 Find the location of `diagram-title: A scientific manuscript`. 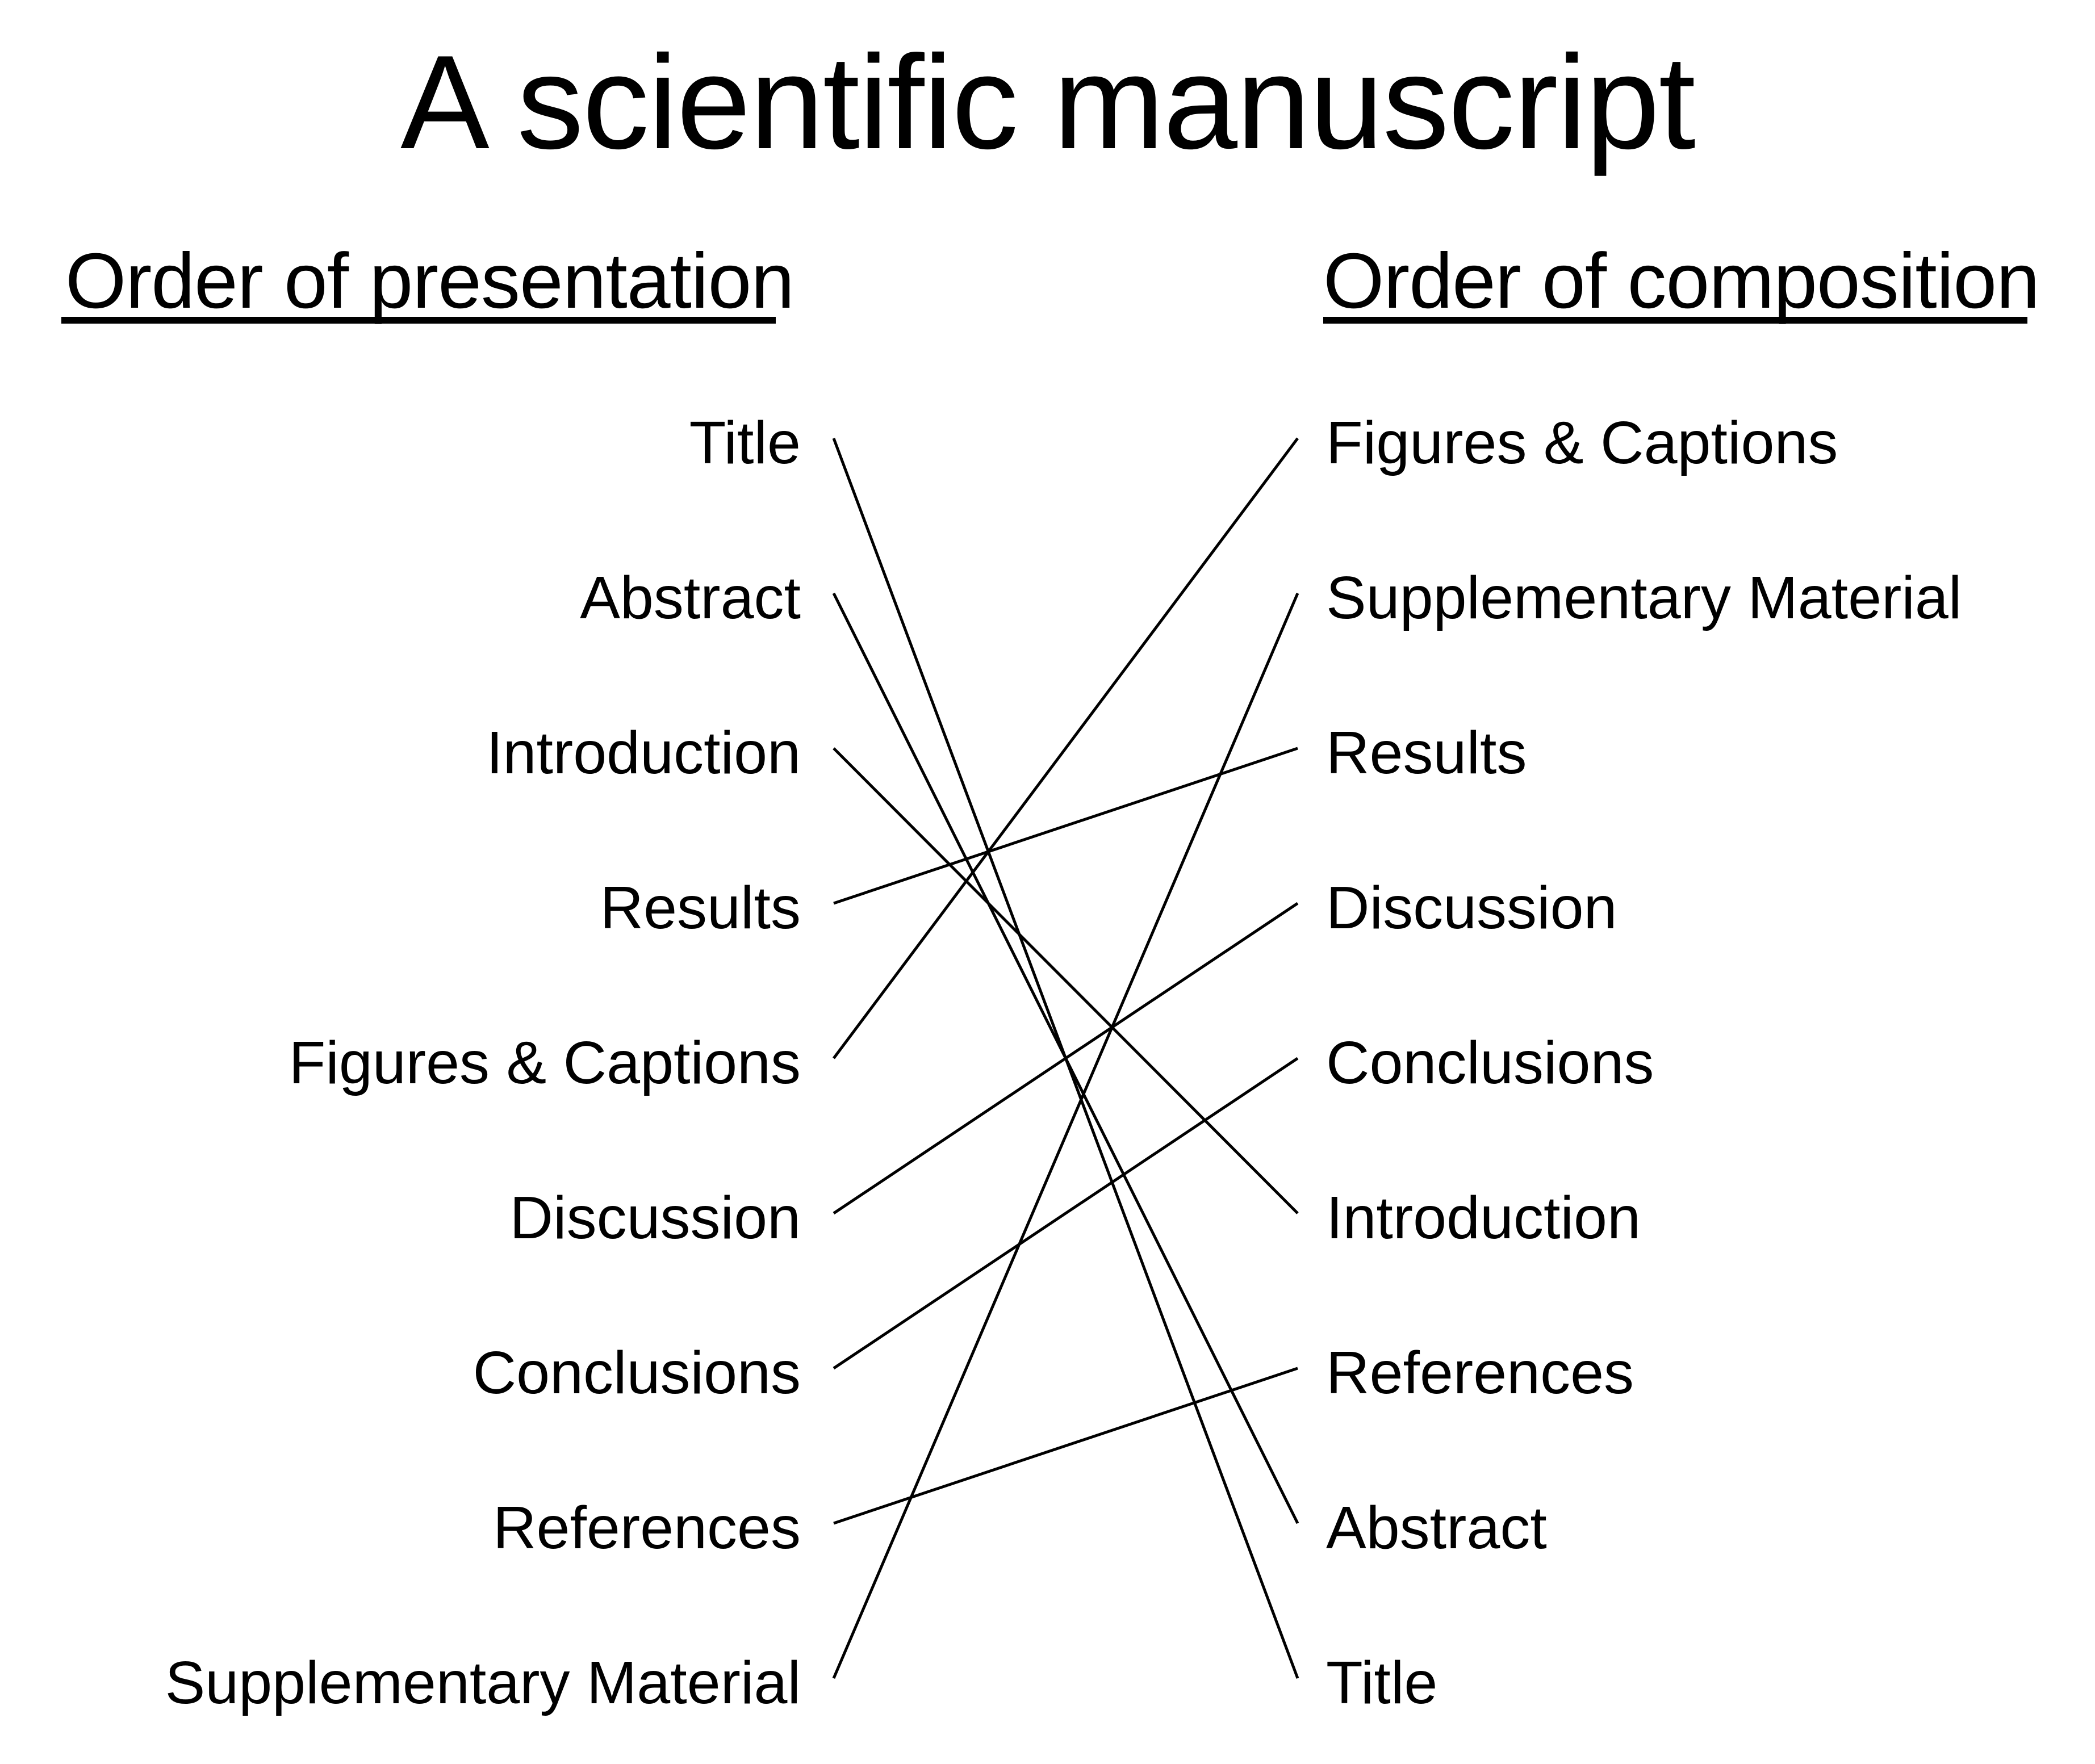

diagram-title: A scientific manuscript is located at coordinates (1048, 102).